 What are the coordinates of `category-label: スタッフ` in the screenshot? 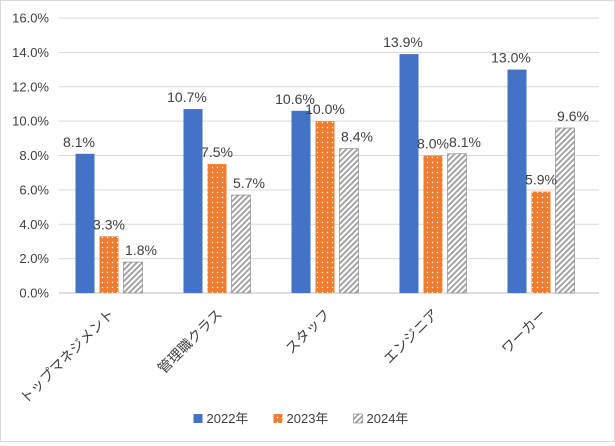 It's located at (307, 331).